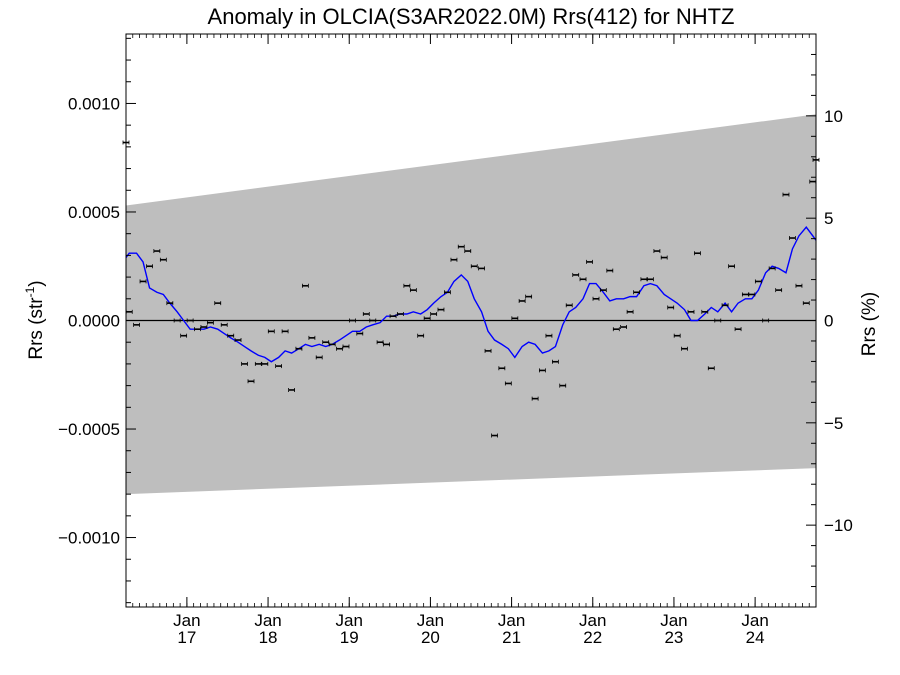 The height and width of the screenshot is (675, 900). What do you see at coordinates (828, 218) in the screenshot?
I see `y2-tick-label: 5` at bounding box center [828, 218].